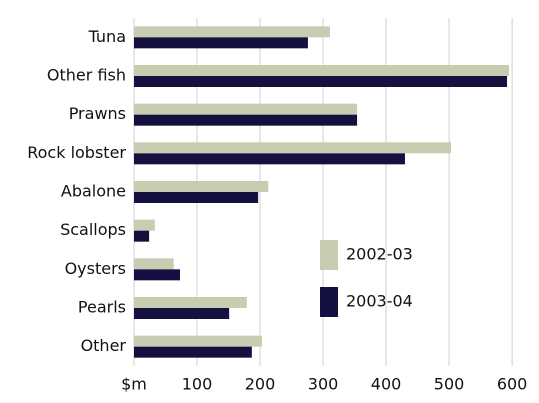 The width and height of the screenshot is (539, 403). What do you see at coordinates (76, 152) in the screenshot?
I see `y-tick-label: Rock lobster` at bounding box center [76, 152].